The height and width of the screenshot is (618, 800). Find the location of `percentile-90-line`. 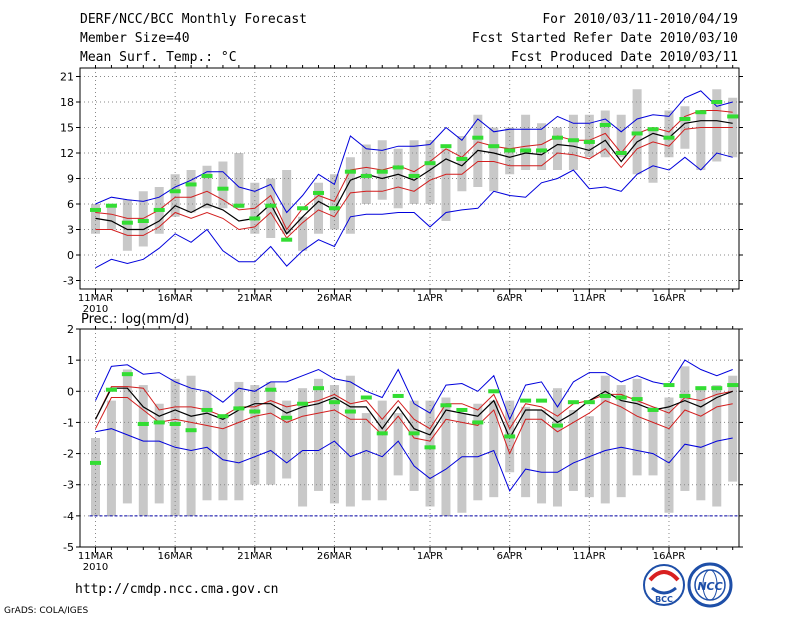

percentile-90-line is located at coordinates (414, 390).